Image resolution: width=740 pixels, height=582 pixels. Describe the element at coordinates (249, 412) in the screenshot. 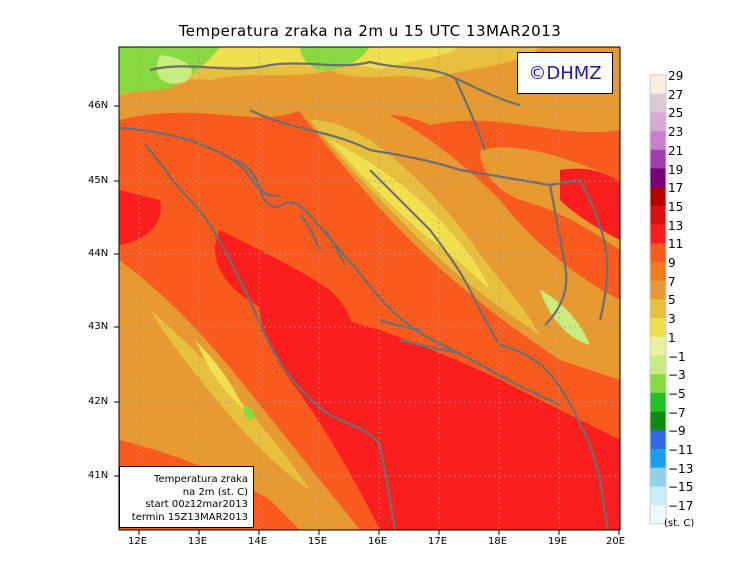

I see `zone-italy-green` at that location.